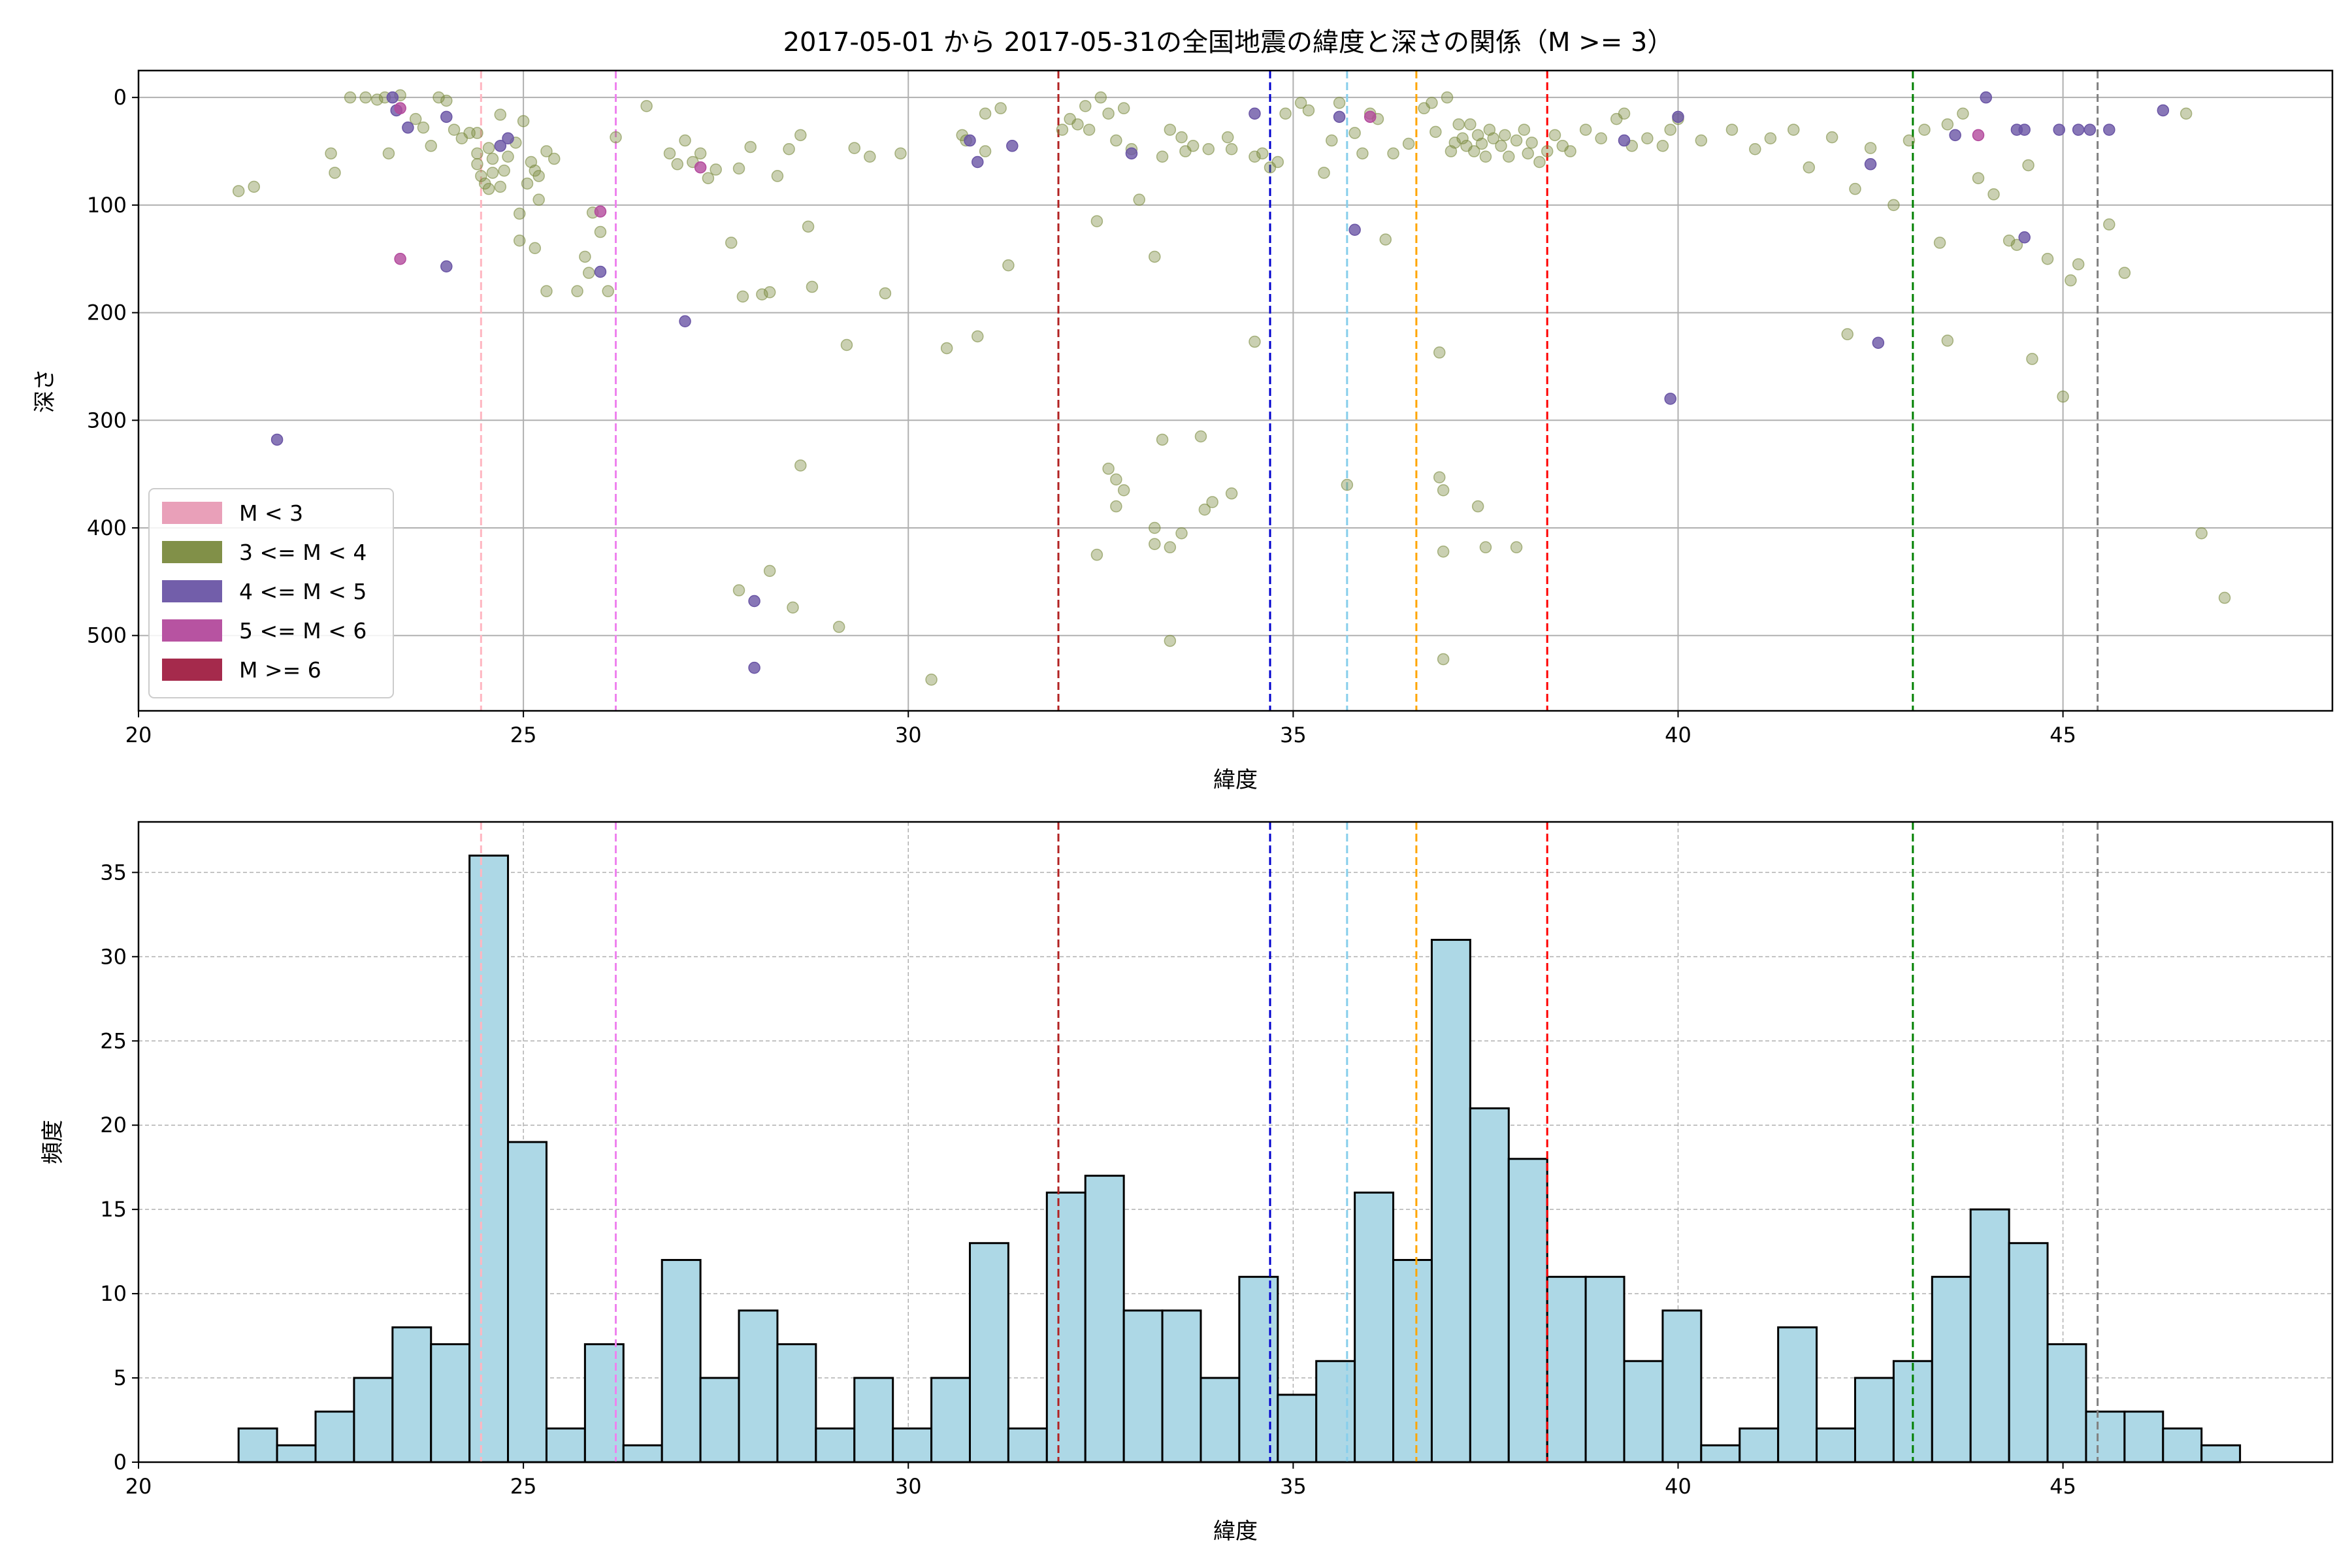  I want to click on legend-label: M >= 6, so click(280, 670).